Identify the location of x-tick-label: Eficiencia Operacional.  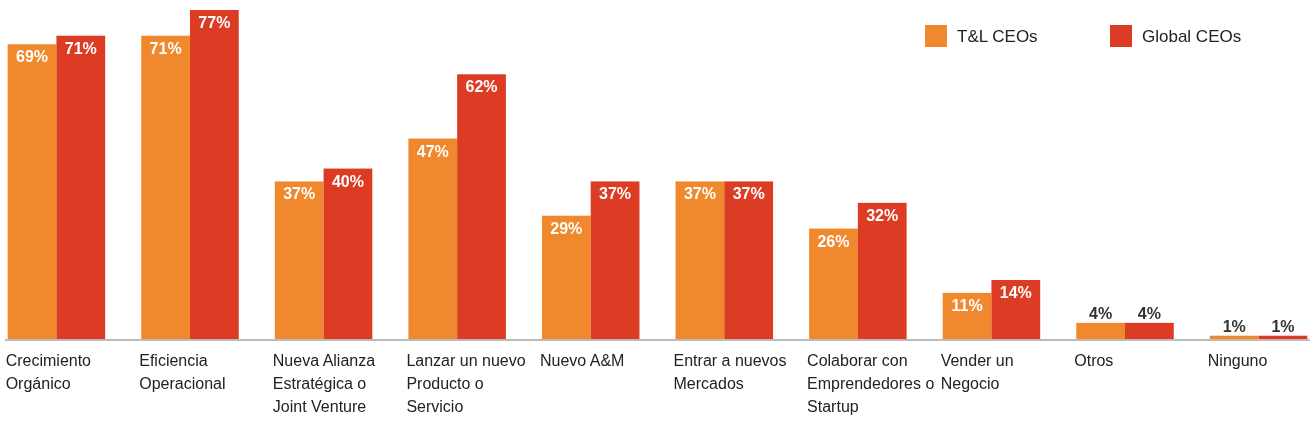
(182, 372).